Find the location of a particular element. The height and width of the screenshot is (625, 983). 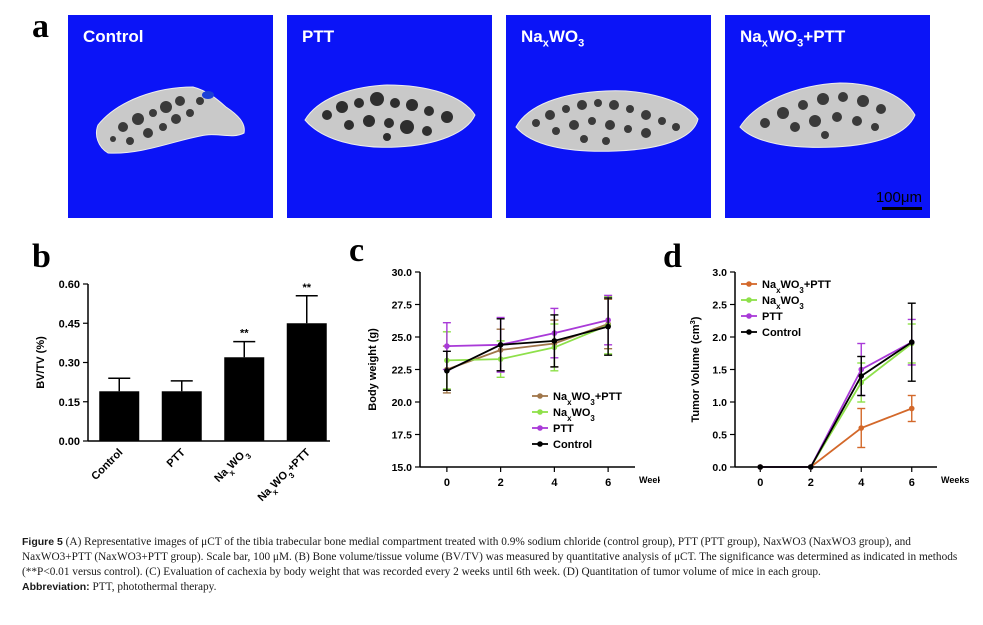

microct-image-control: Control is located at coordinates (170, 116).